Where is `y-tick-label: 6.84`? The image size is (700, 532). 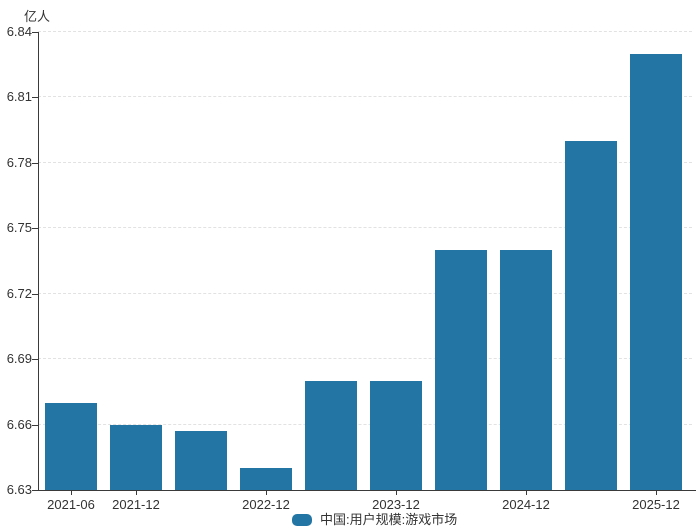 y-tick-label: 6.84 is located at coordinates (19, 31).